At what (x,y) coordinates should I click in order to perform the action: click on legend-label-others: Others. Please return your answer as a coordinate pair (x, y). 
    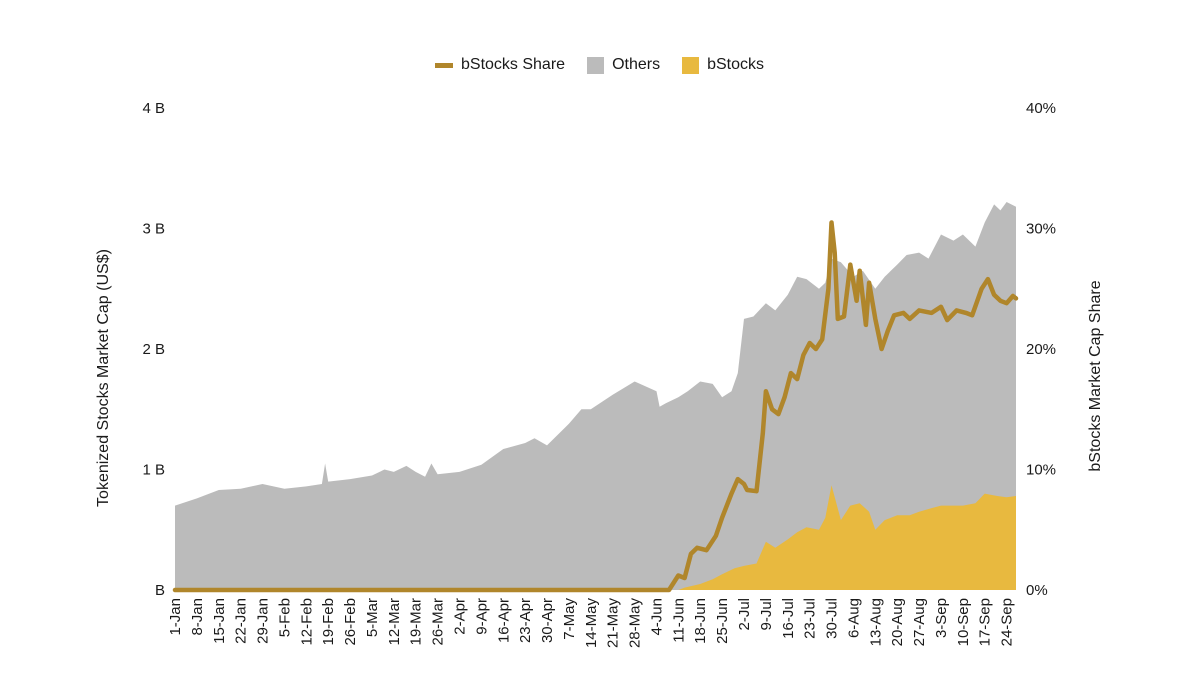
    Looking at the image, I should click on (636, 64).